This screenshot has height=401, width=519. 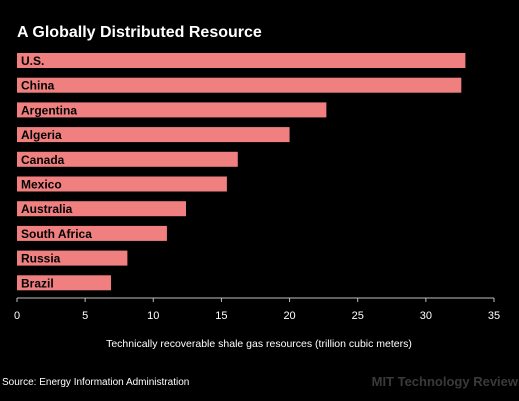 I want to click on bar-south-africa, so click(x=92, y=233).